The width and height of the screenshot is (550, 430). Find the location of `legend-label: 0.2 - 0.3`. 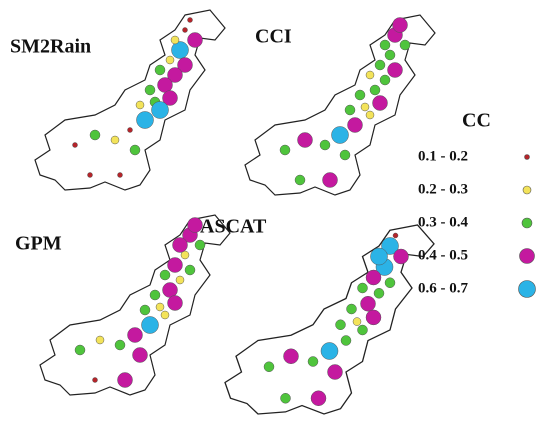

legend-label: 0.2 - 0.3 is located at coordinates (443, 189).